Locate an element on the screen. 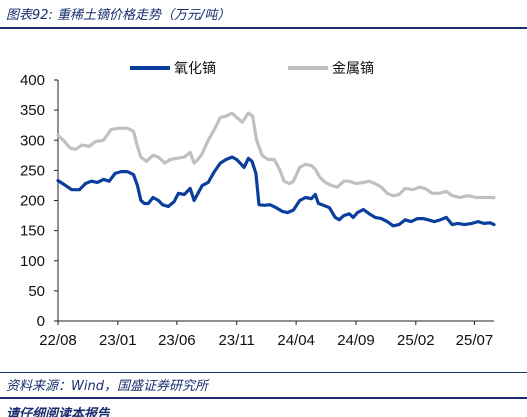 The width and height of the screenshot is (527, 417). y-tick-label: 350 is located at coordinates (32, 110).